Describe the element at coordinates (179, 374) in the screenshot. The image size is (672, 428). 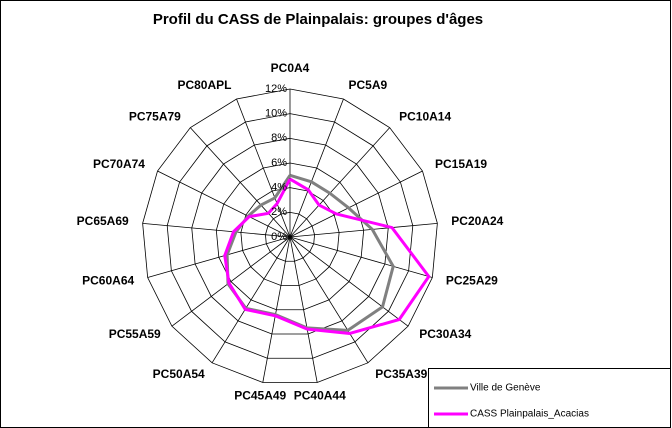
I see `category-label: PC50A54` at that location.